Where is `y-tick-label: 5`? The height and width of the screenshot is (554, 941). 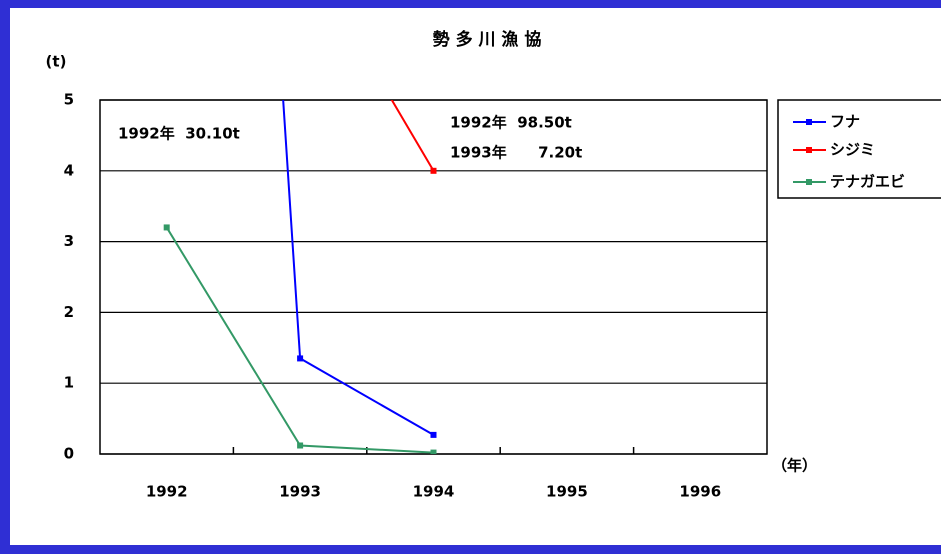
y-tick-label: 5 is located at coordinates (69, 100).